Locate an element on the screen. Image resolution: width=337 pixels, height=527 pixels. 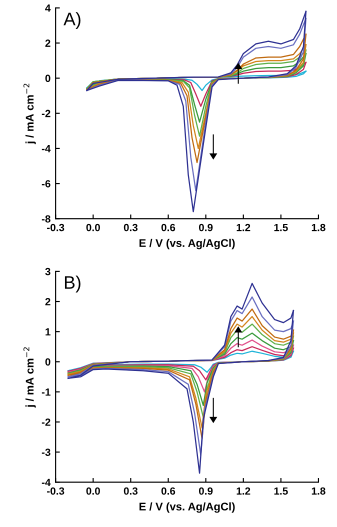
y-tick-label: 3 is located at coordinates (47, 272).